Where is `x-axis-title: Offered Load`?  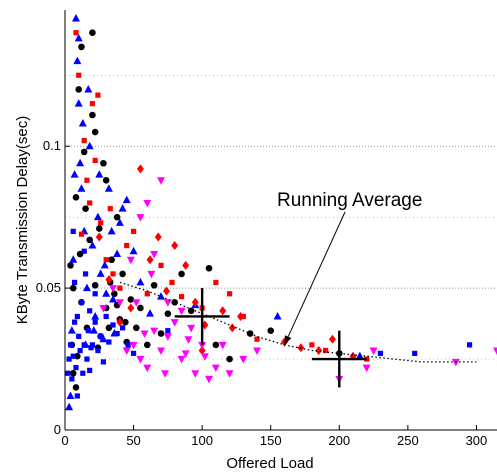 x-axis-title: Offered Load is located at coordinates (269, 463).